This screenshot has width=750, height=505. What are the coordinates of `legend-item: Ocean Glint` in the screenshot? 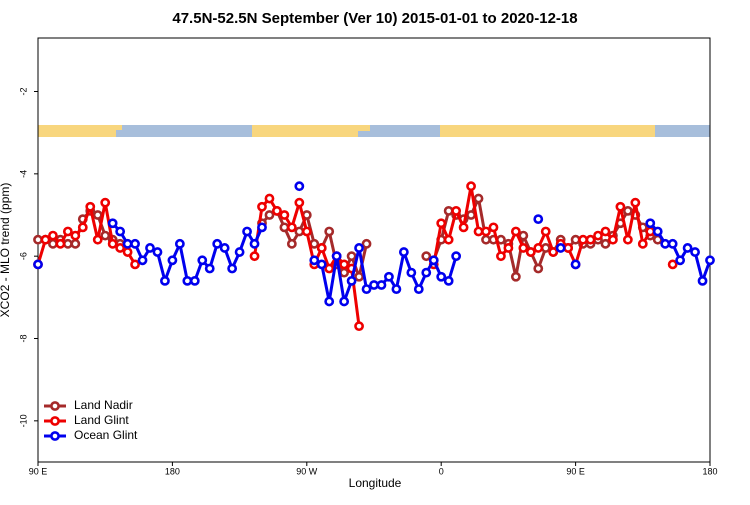 It's located at (91, 435).